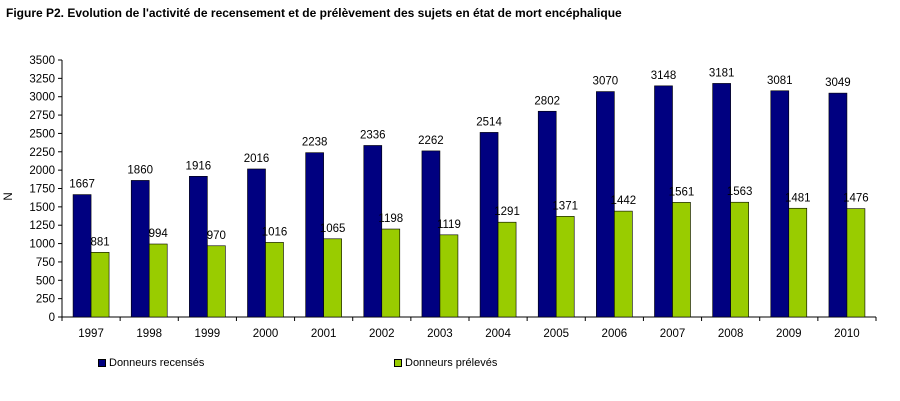 The width and height of the screenshot is (900, 401). What do you see at coordinates (91, 334) in the screenshot?
I see `x-tick-label: 1997` at bounding box center [91, 334].